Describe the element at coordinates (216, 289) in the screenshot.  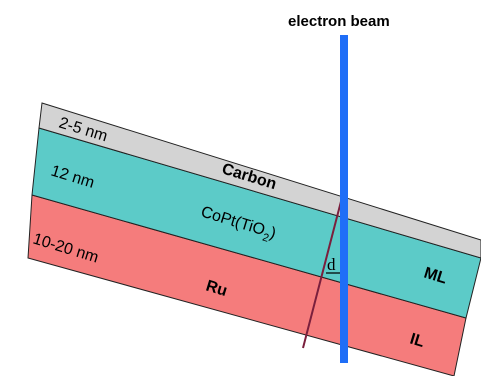
I see `il-name-label: Ru` at that location.